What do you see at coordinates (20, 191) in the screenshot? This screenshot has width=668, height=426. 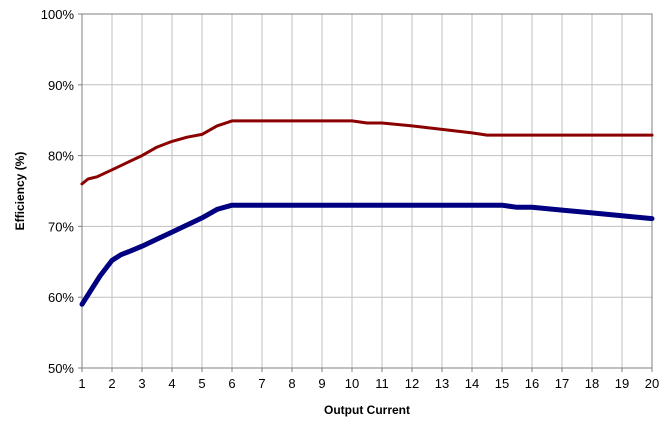 I see `y-axis-label: Efficiency (%)` at bounding box center [20, 191].